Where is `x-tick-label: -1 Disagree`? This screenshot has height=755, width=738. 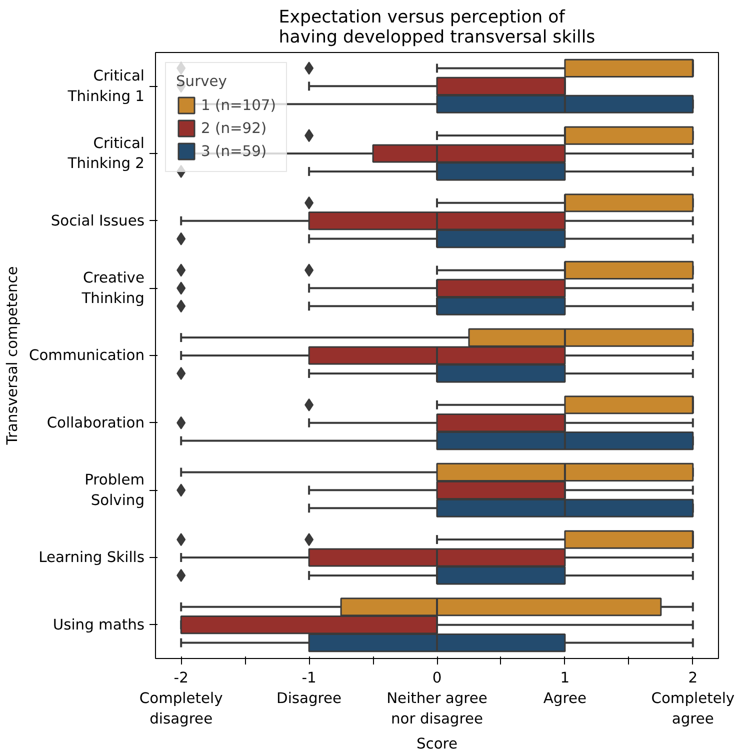 x-tick-label: -1 Disagree is located at coordinates (309, 688).